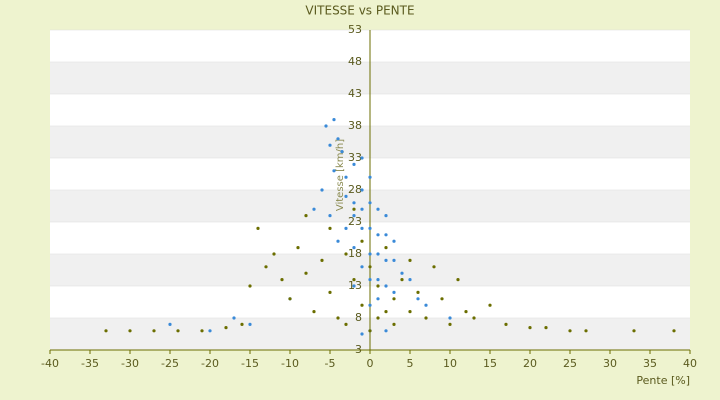  I want to click on x-tick-label: -10, so click(290, 363).